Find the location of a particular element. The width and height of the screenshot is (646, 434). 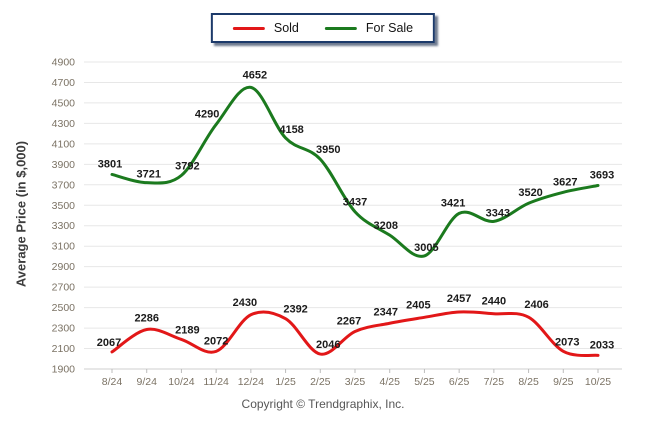

data-point-label: 3792 is located at coordinates (187, 166).